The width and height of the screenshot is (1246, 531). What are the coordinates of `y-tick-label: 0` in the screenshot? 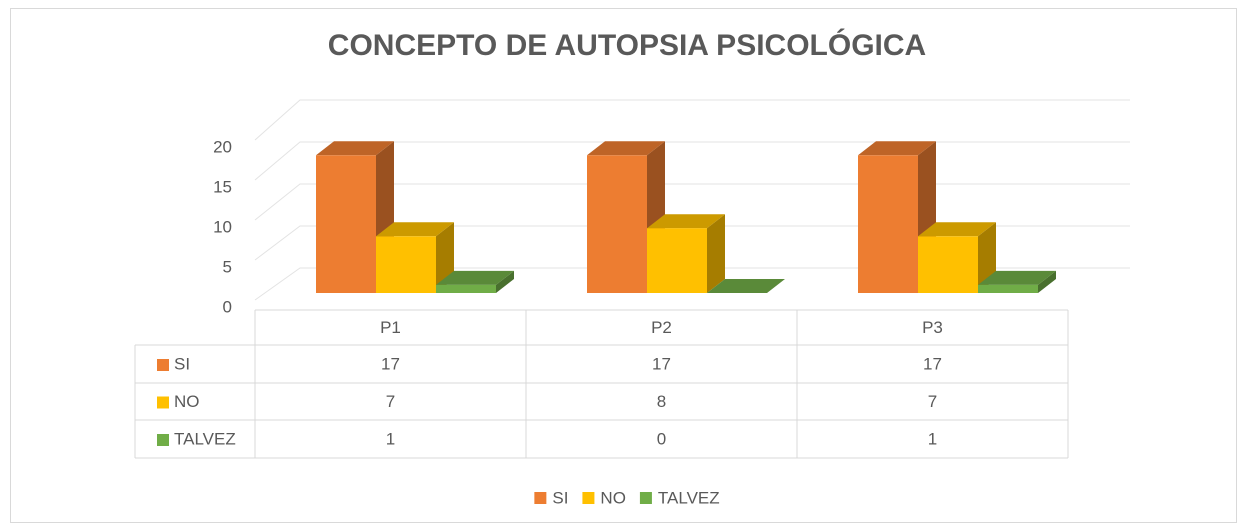 It's located at (227, 306).